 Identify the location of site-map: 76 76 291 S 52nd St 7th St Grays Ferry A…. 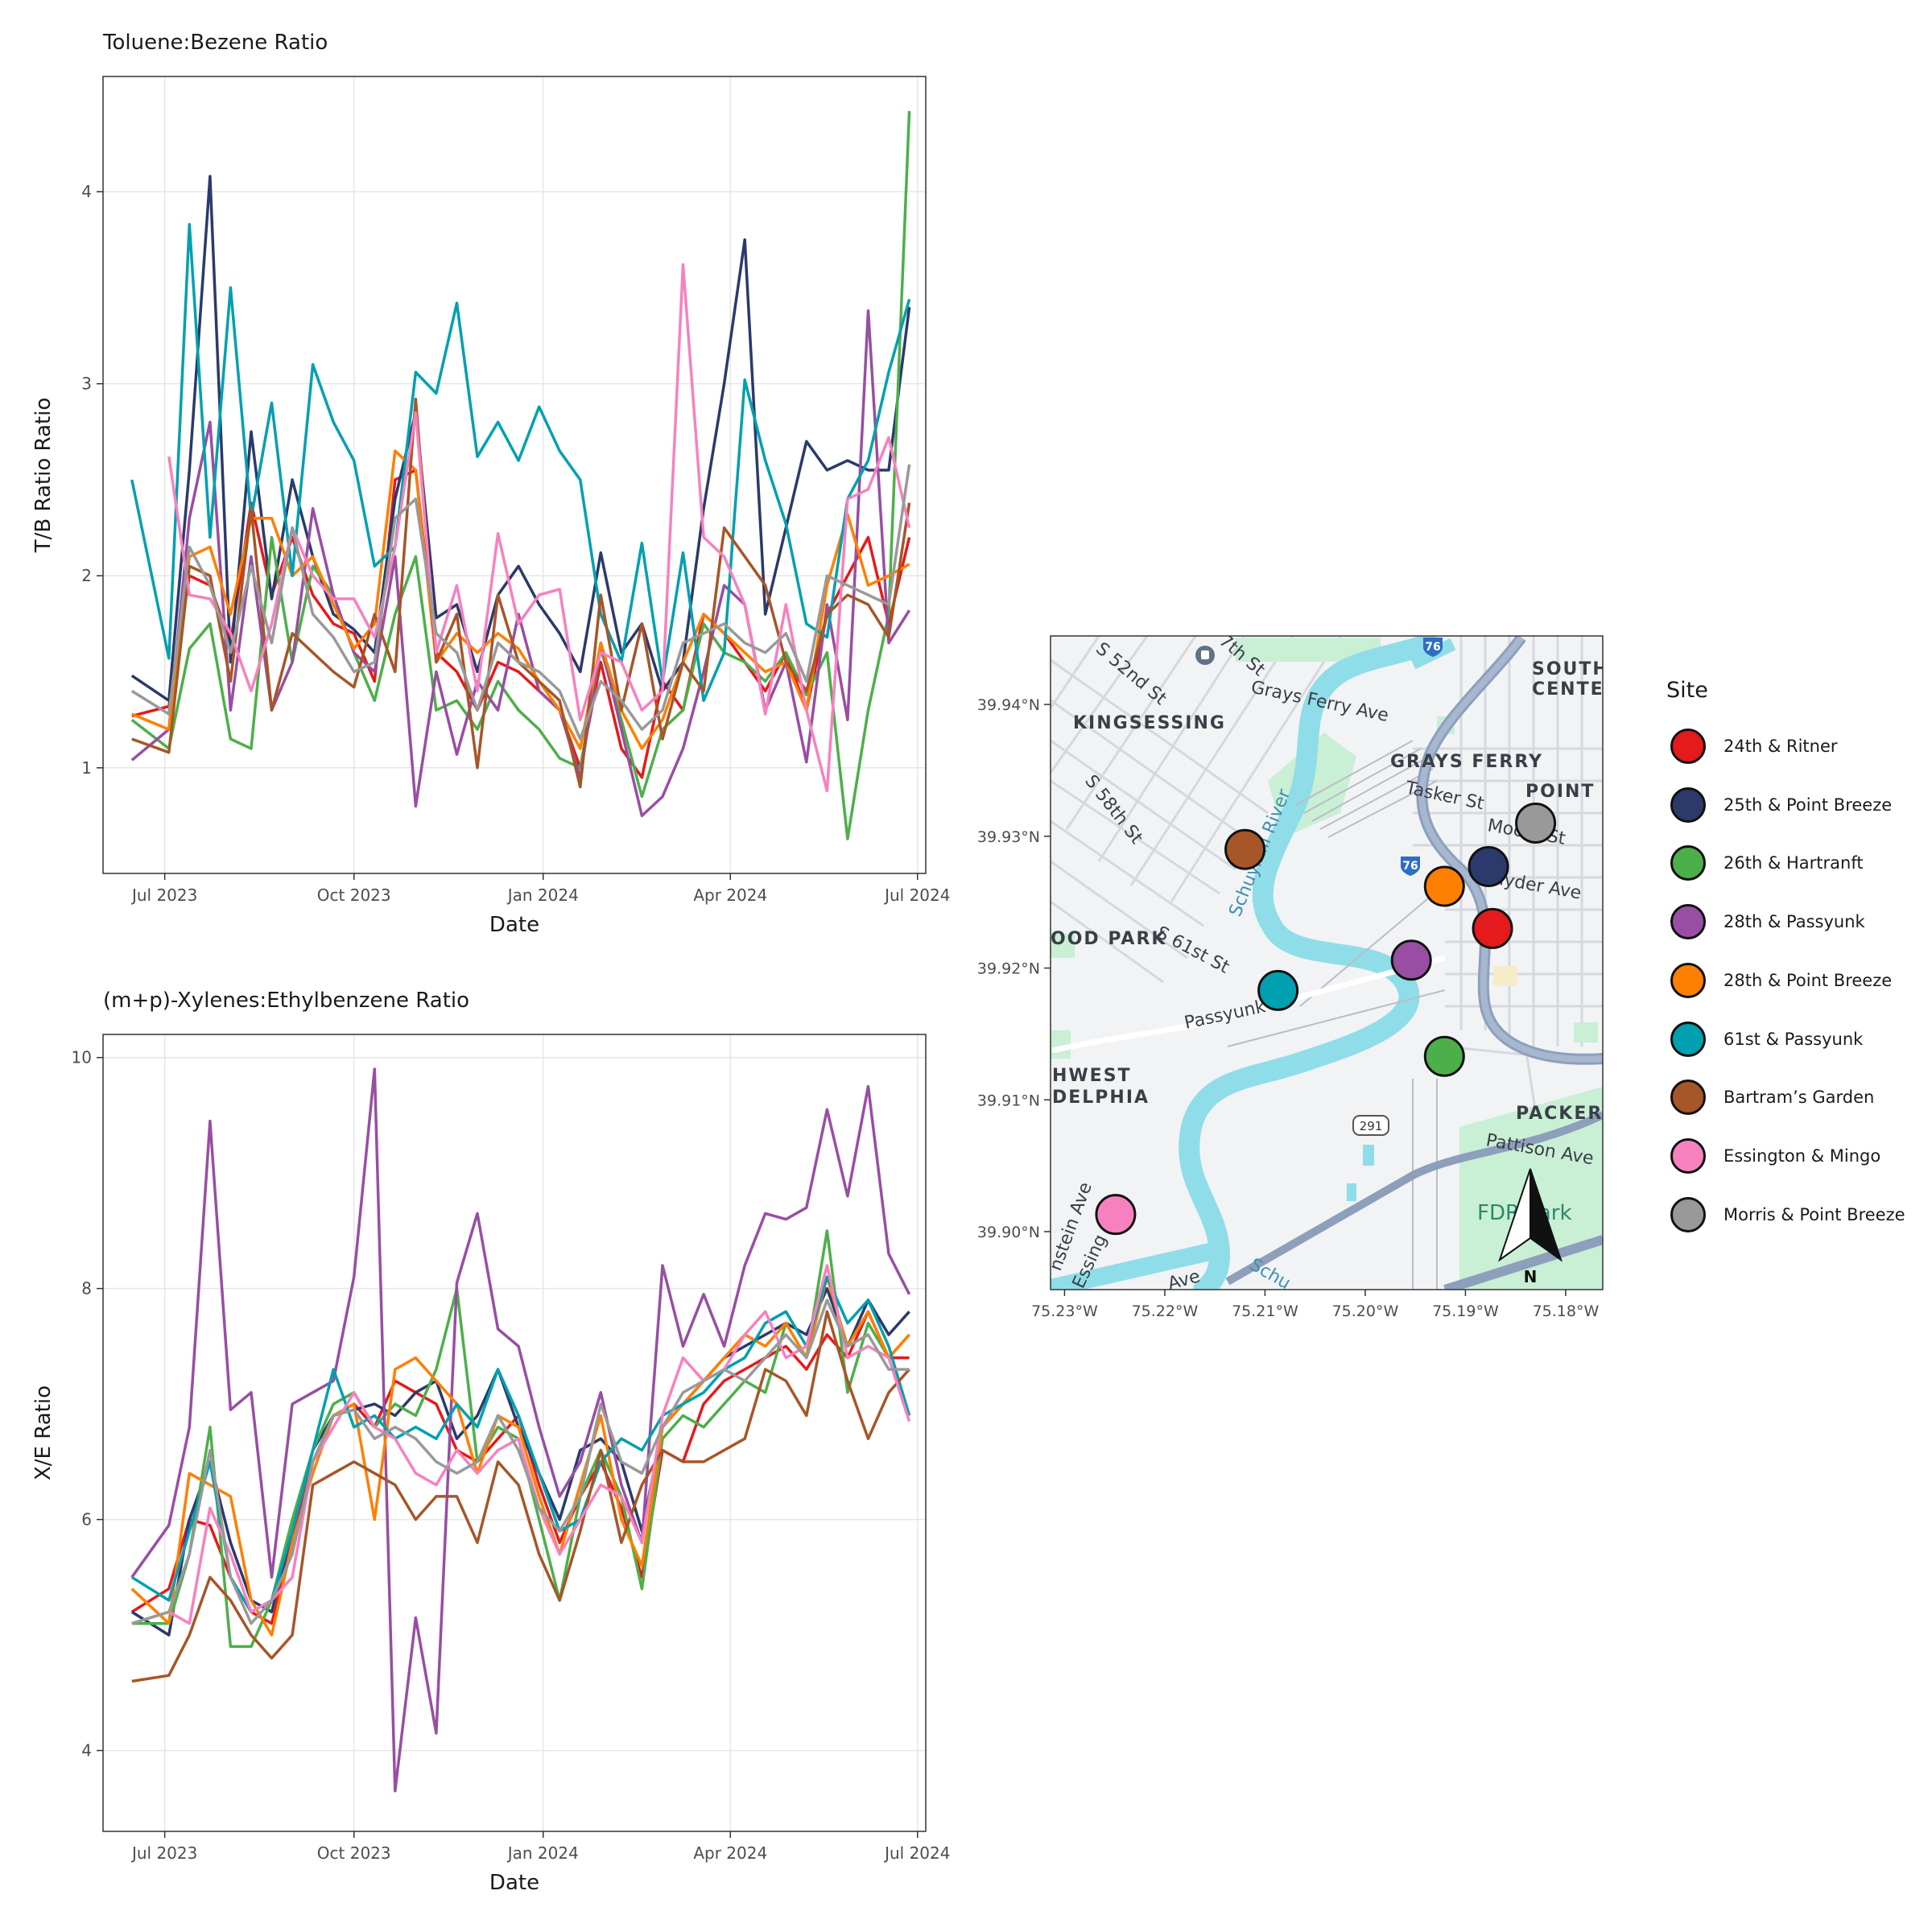
(1284, 978).